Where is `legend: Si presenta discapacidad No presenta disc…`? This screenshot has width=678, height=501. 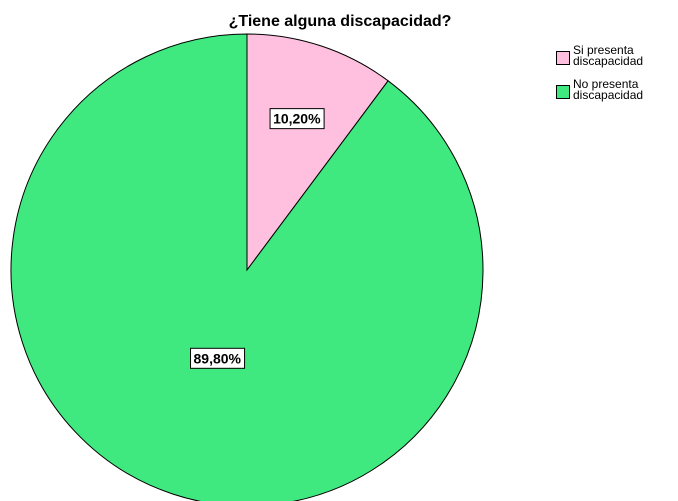 legend: Si presenta discapacidad No presenta disc… is located at coordinates (616, 78).